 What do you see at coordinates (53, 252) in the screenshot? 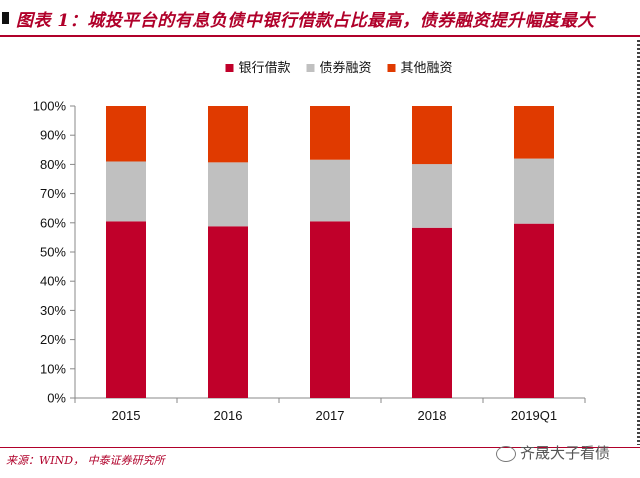
I see `y-tick-label: 50%` at bounding box center [53, 252].